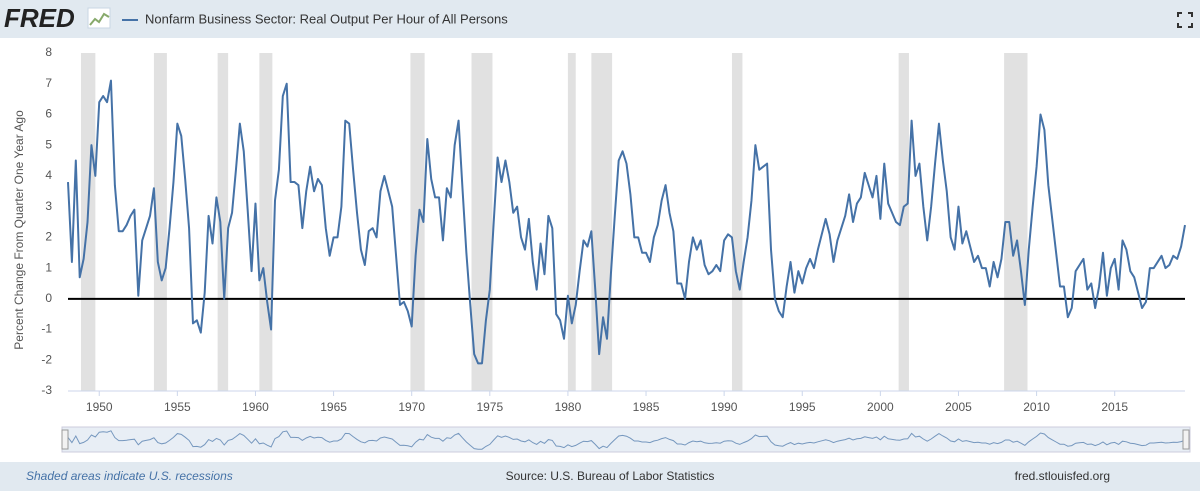 Image resolution: width=1200 pixels, height=491 pixels. What do you see at coordinates (48, 298) in the screenshot?
I see `y-tick-label: 0` at bounding box center [48, 298].